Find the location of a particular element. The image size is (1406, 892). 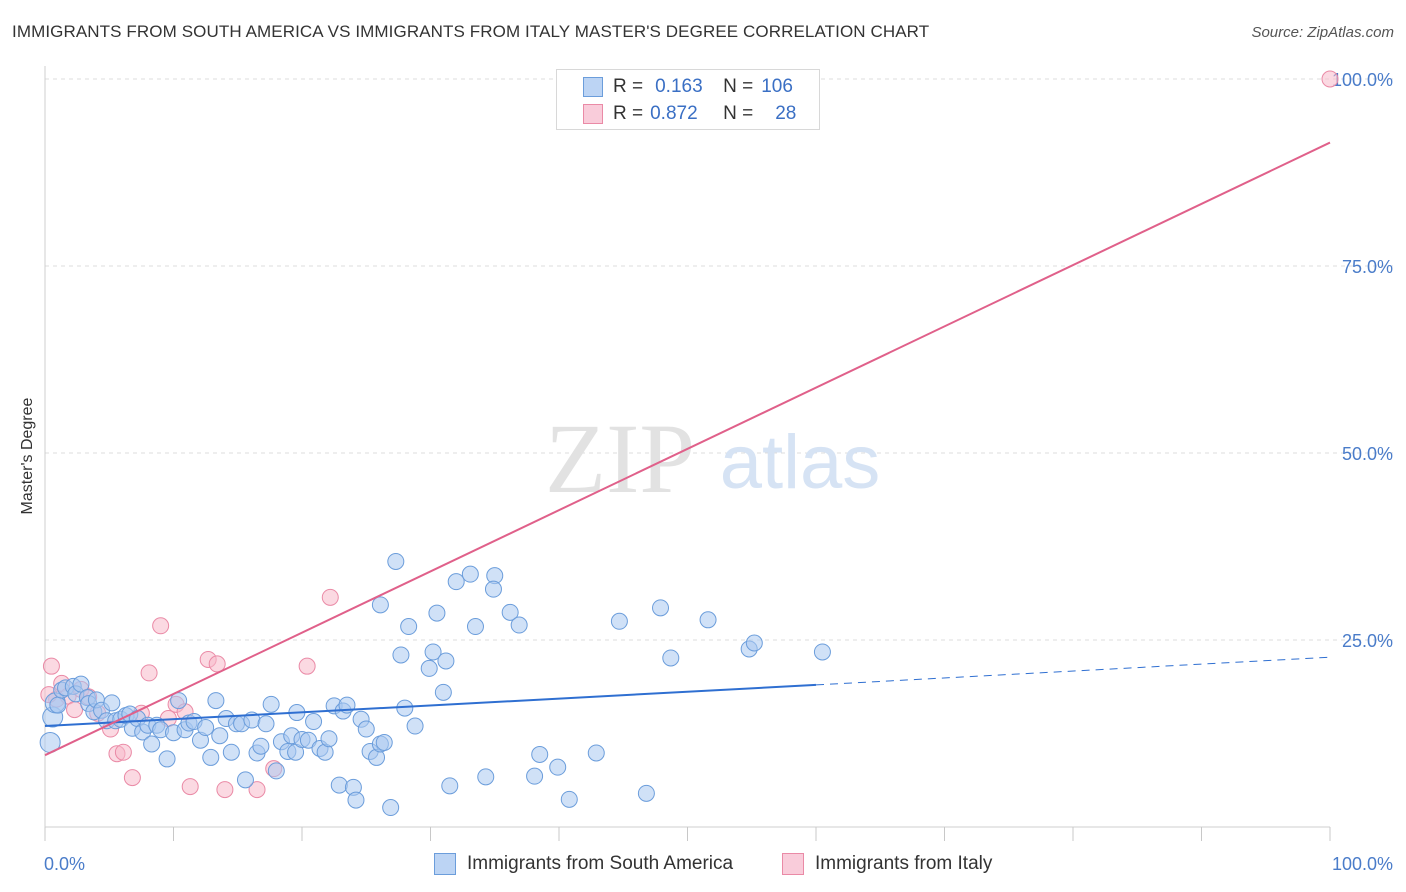

watermark-atlas: atlas is located at coordinates (800, 462).